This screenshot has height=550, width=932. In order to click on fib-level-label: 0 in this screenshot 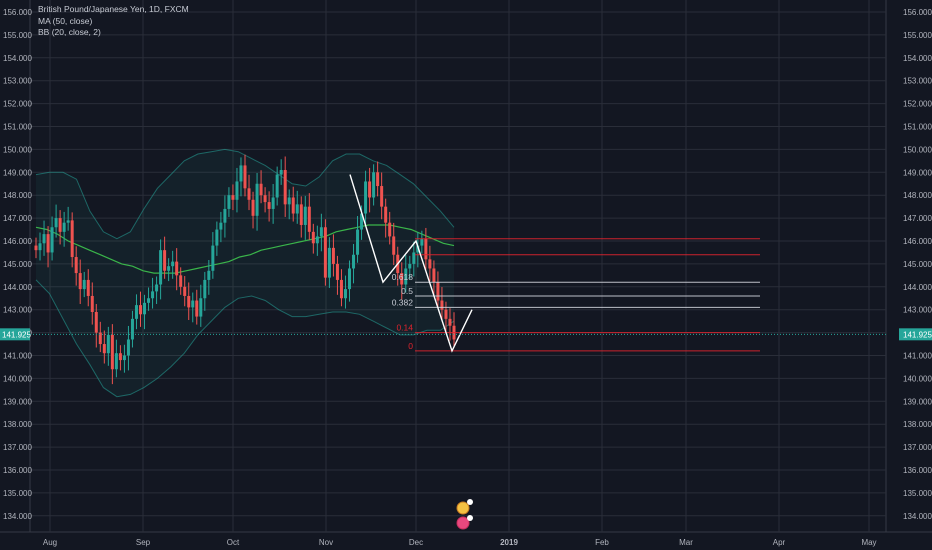, I will do `click(410, 346)`.